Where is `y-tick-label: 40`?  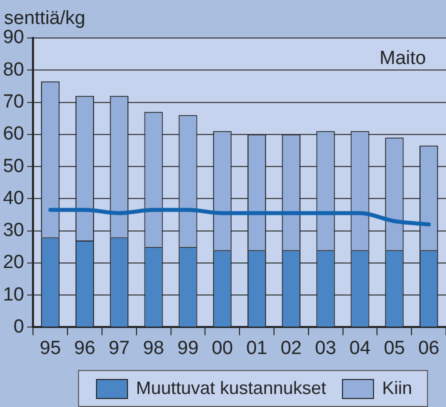 y-tick-label: 40 is located at coordinates (13, 198).